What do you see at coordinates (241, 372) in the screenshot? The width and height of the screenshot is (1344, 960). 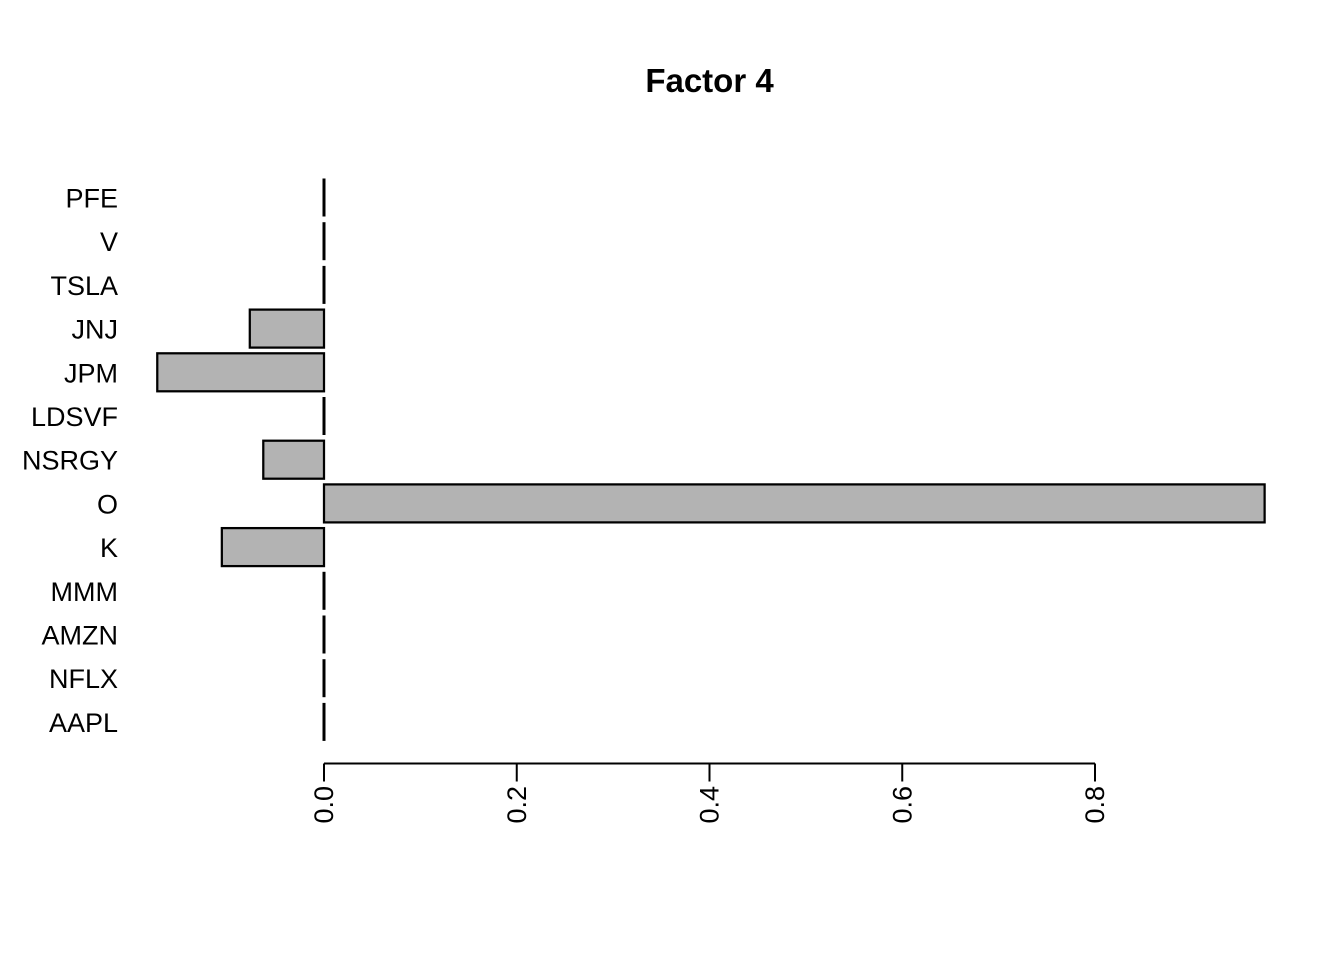 I see `bar-JPM` at bounding box center [241, 372].